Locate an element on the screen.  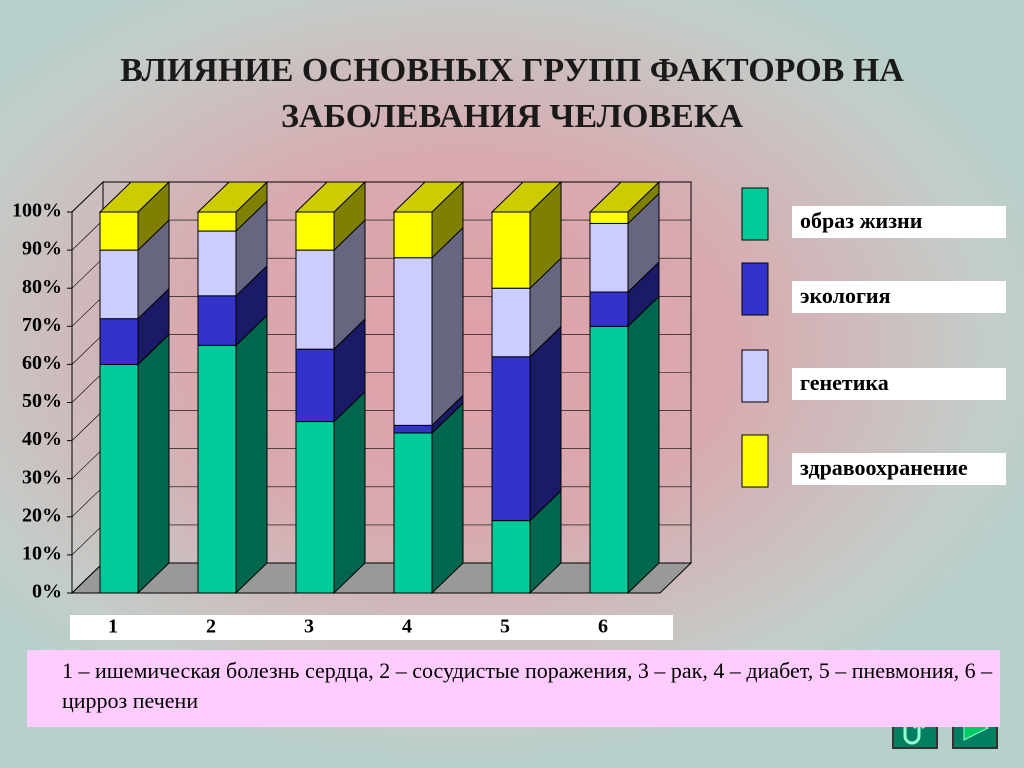
legend-label: экология is located at coordinates (845, 295).